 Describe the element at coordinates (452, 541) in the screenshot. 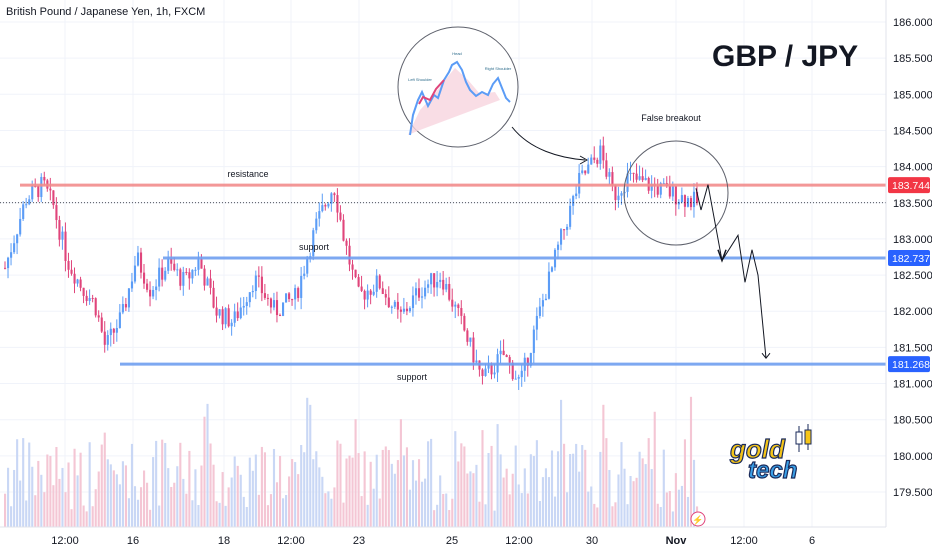

I see `x-tick-label: 25` at that location.